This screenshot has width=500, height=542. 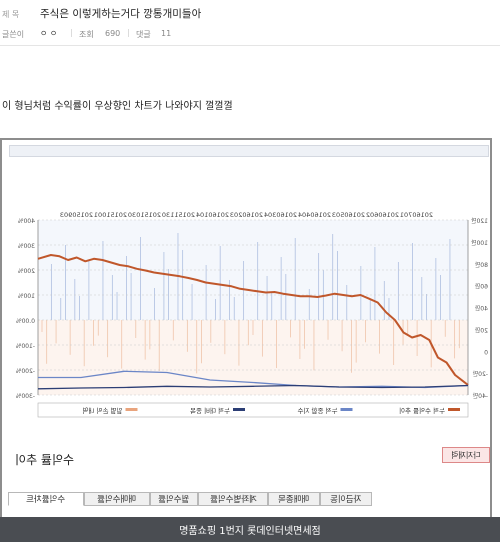 What do you see at coordinates (253, 387) in the screenshot?
I see `series-line` at bounding box center [253, 387].